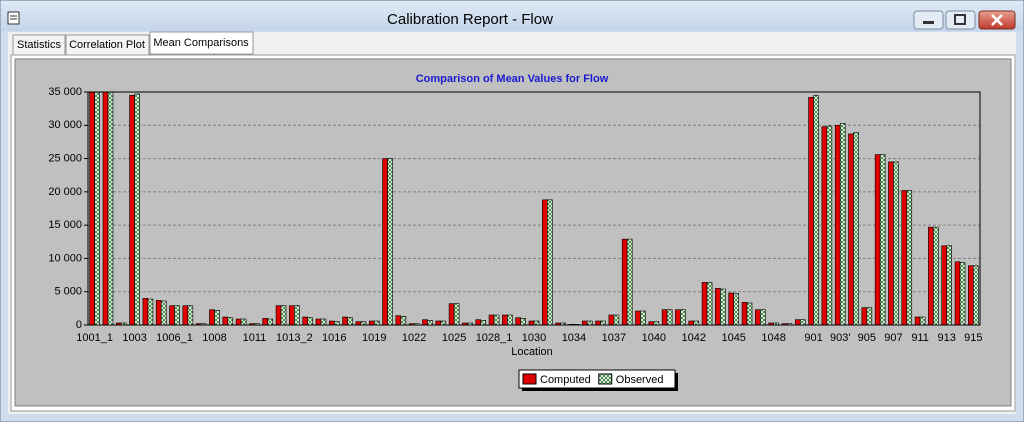  I want to click on x-tick-label: 1003, so click(134, 338).